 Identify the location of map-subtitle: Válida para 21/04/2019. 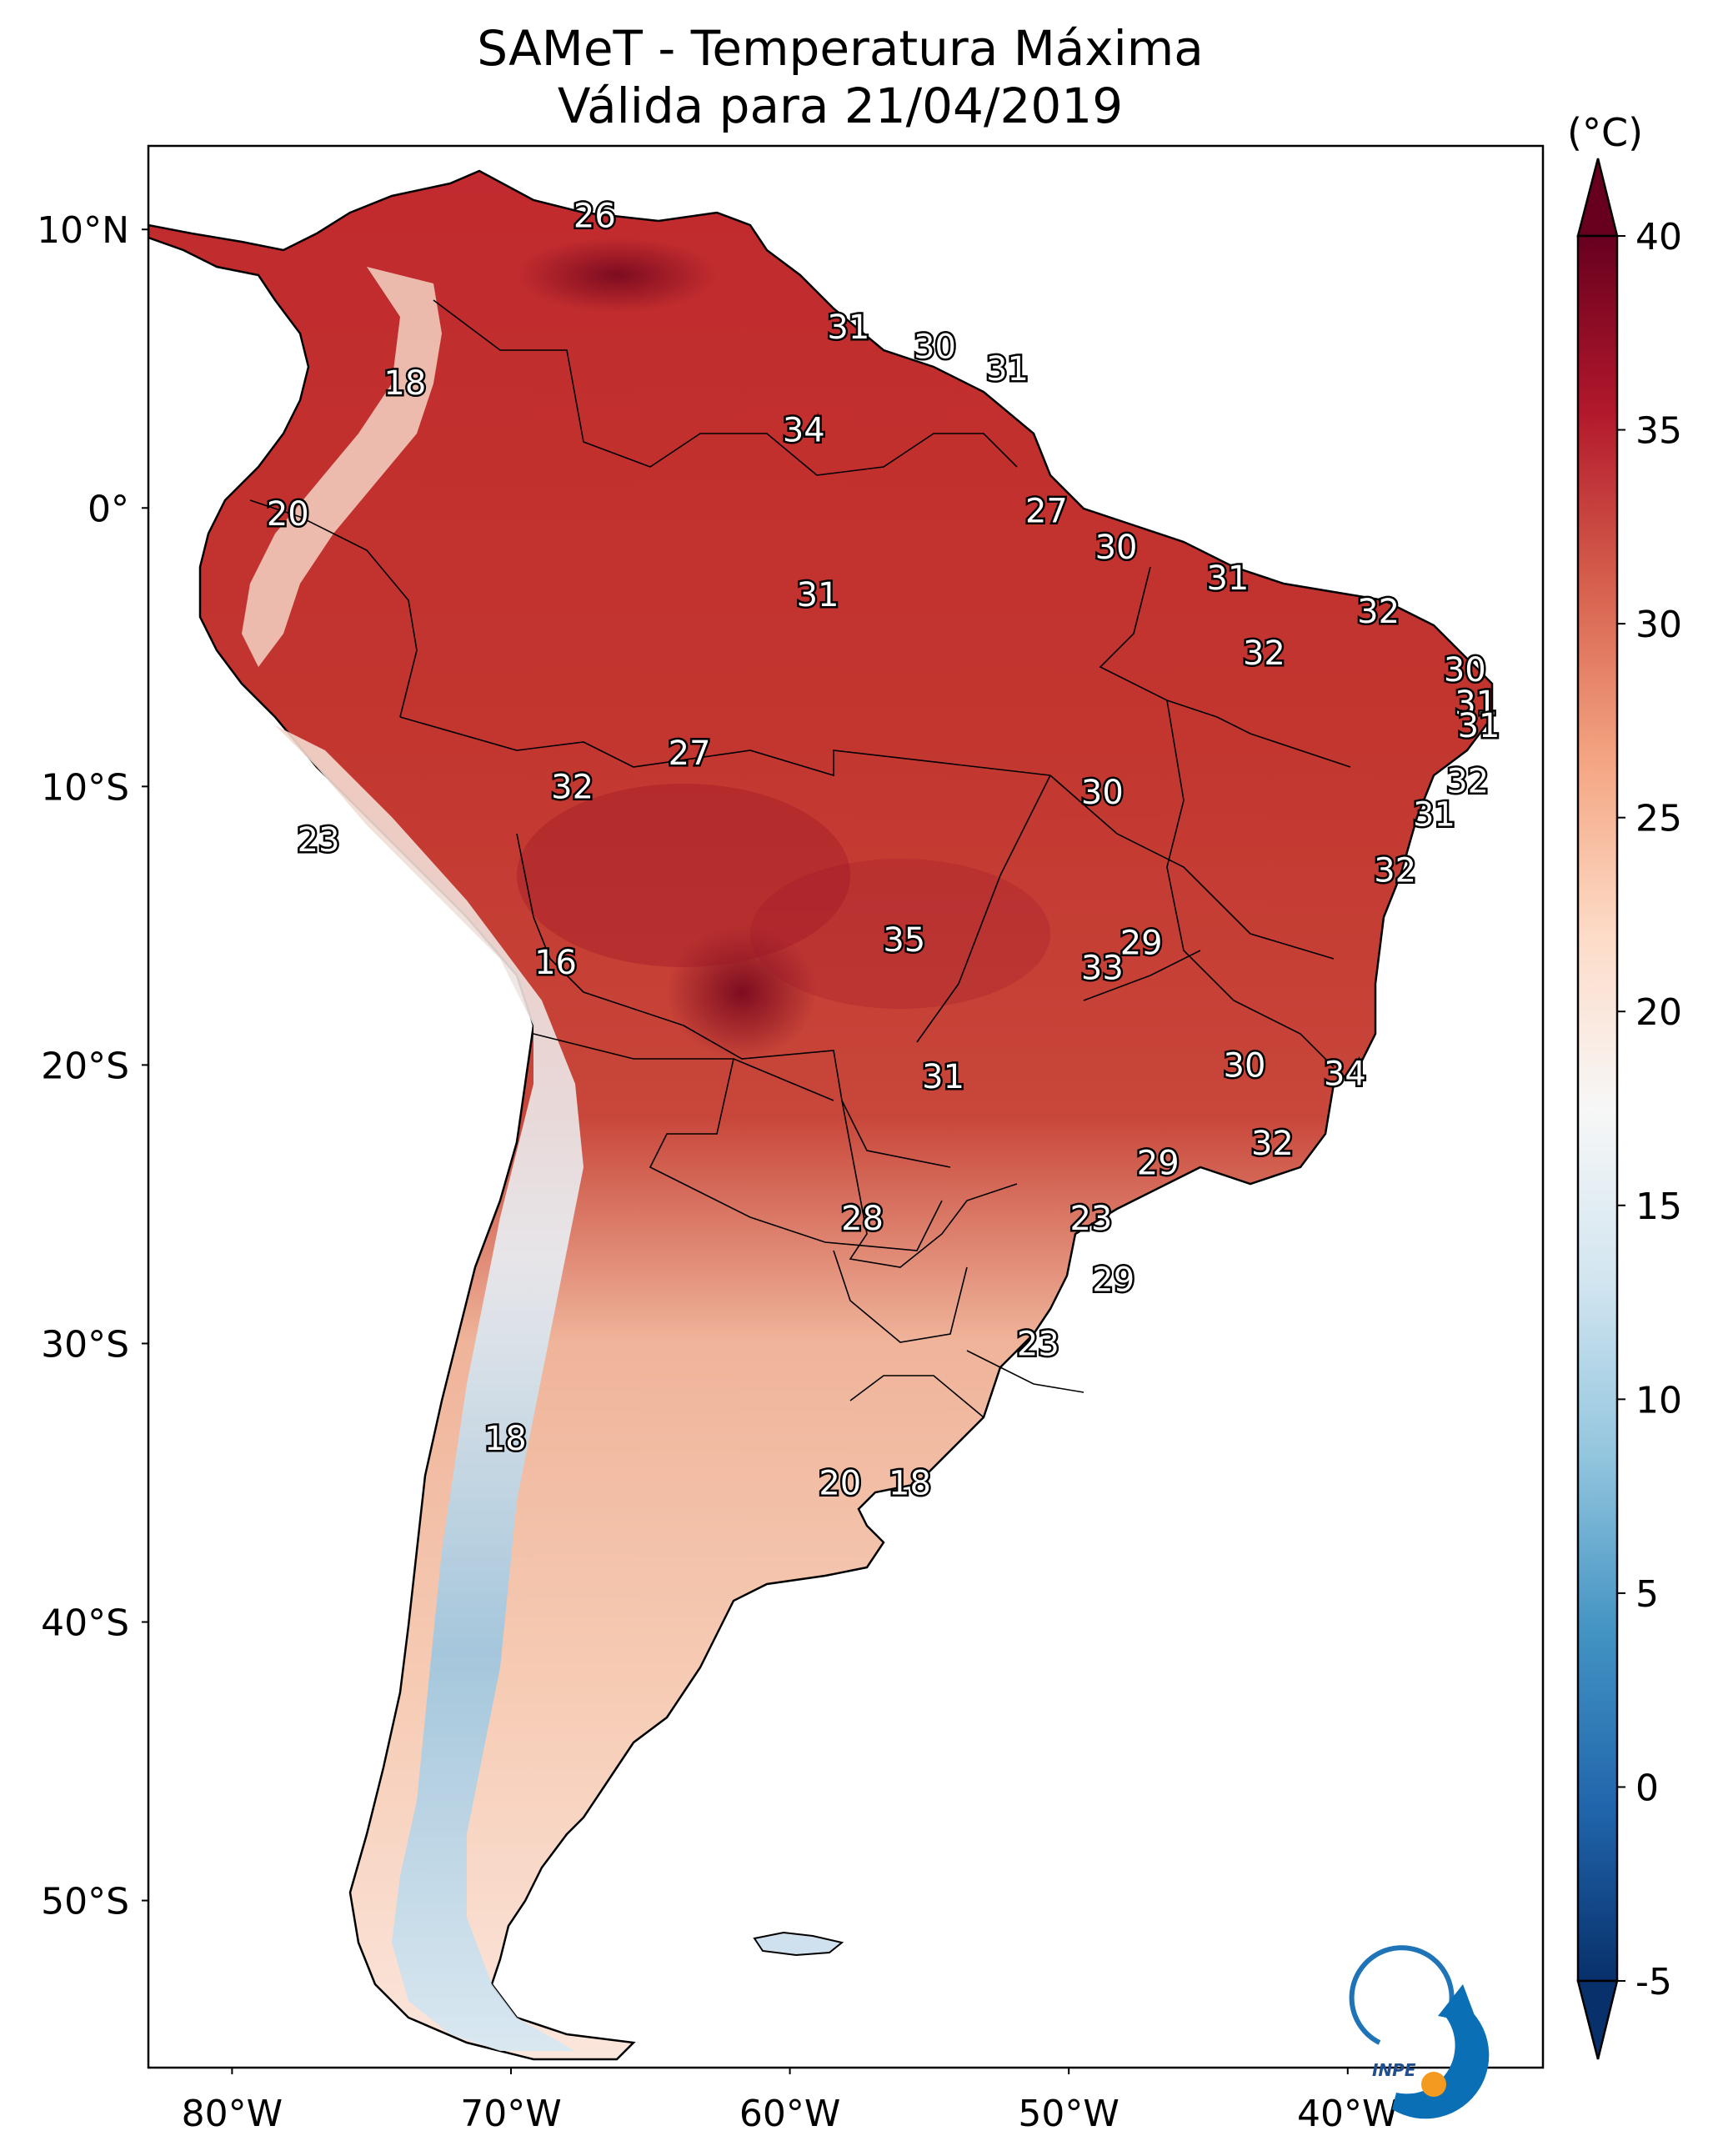
(840, 106).